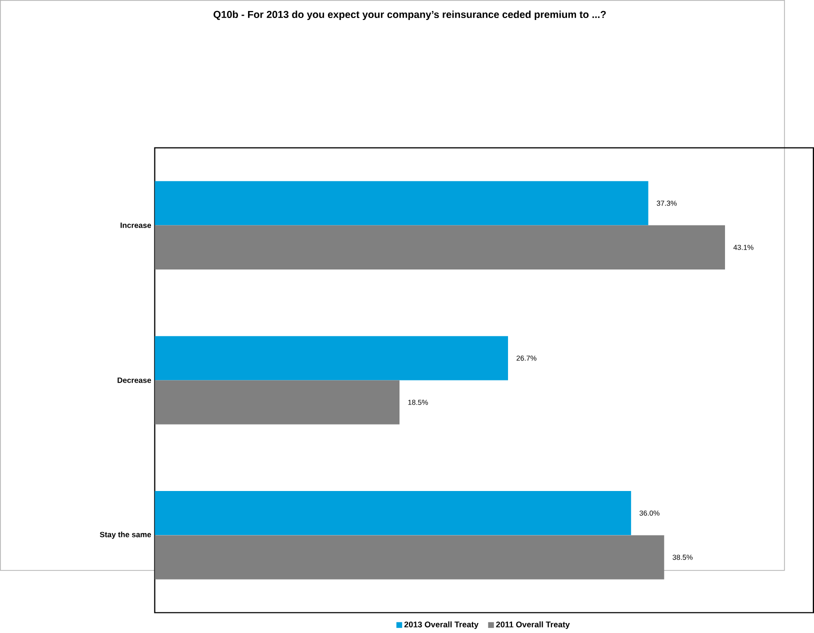 The image size is (814, 633). I want to click on legend-label: 2013 Overall Treaty, so click(441, 626).